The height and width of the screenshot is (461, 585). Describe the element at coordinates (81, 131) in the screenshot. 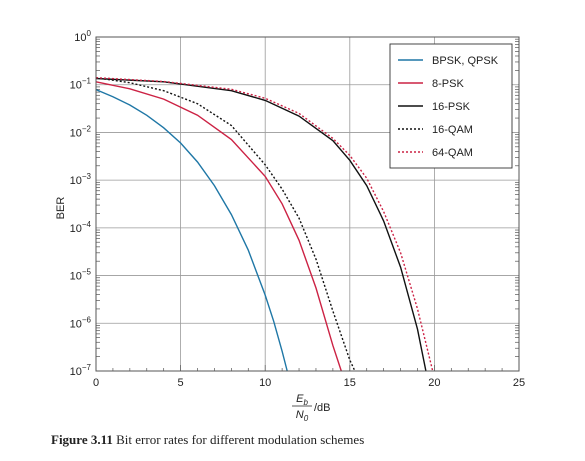

I see `y-tick-label: 10⁻²` at that location.